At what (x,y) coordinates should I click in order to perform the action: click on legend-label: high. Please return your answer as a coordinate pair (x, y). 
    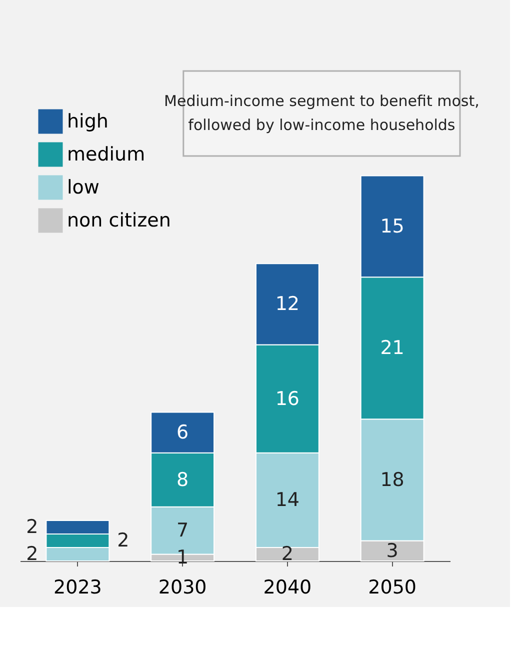
    Looking at the image, I should click on (87, 121).